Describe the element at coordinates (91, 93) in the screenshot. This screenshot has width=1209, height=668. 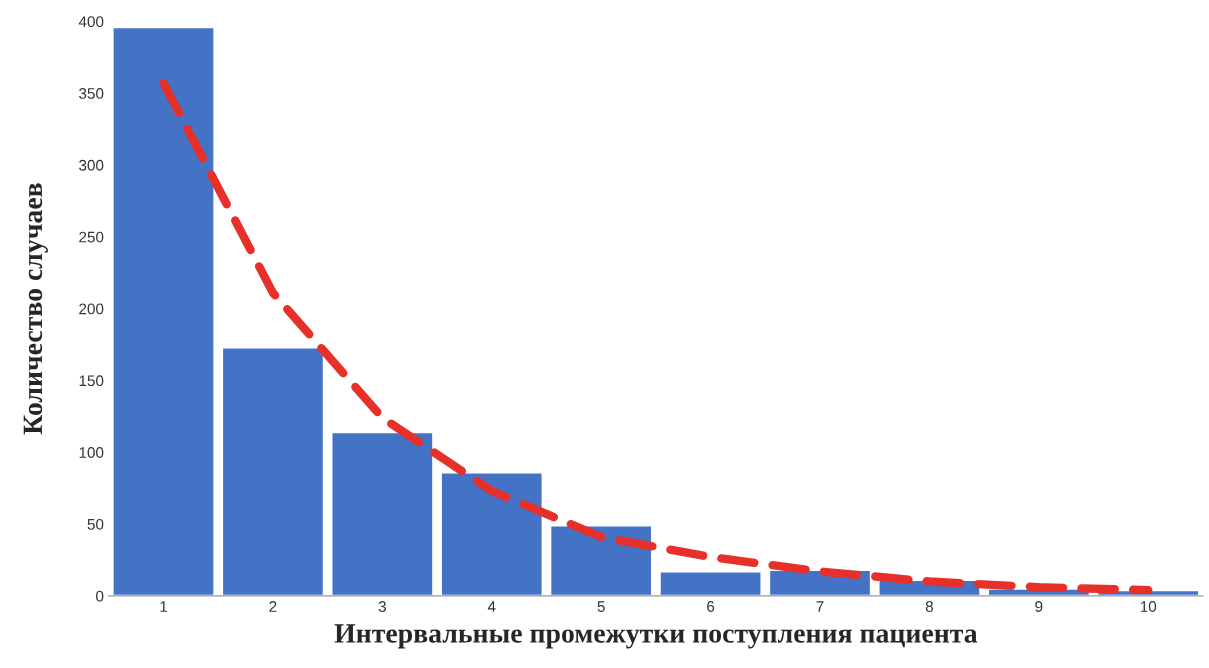
I see `y-tick-label: 350` at that location.